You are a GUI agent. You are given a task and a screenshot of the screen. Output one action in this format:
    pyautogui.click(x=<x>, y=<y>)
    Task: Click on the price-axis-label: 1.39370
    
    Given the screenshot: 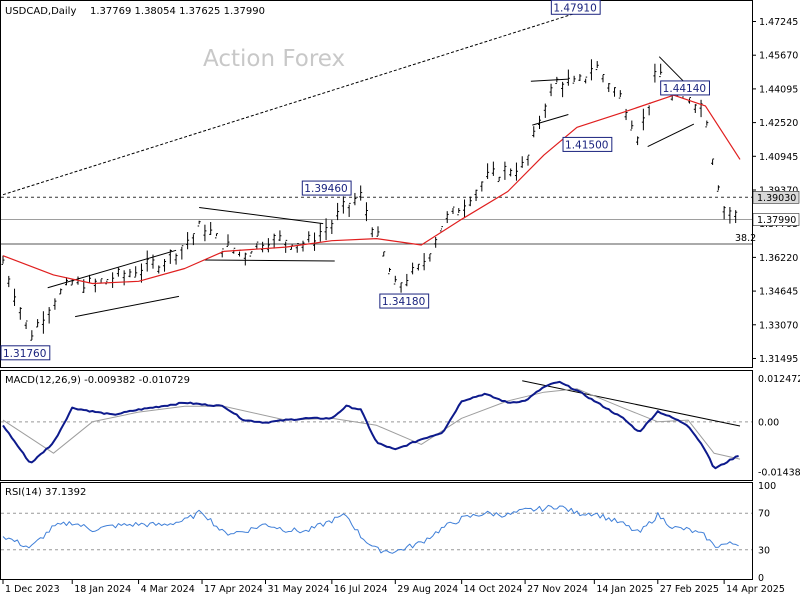 What is the action you would take?
    pyautogui.click(x=778, y=190)
    